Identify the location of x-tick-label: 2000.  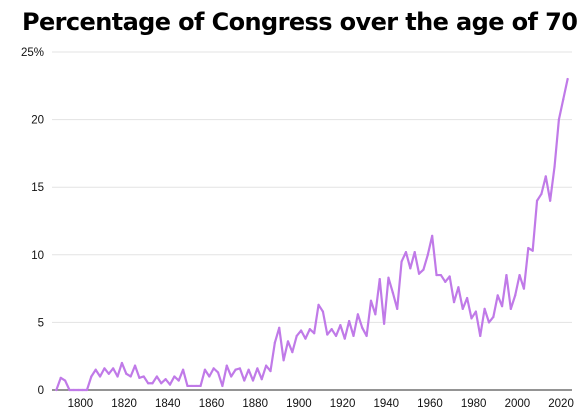
(518, 404).